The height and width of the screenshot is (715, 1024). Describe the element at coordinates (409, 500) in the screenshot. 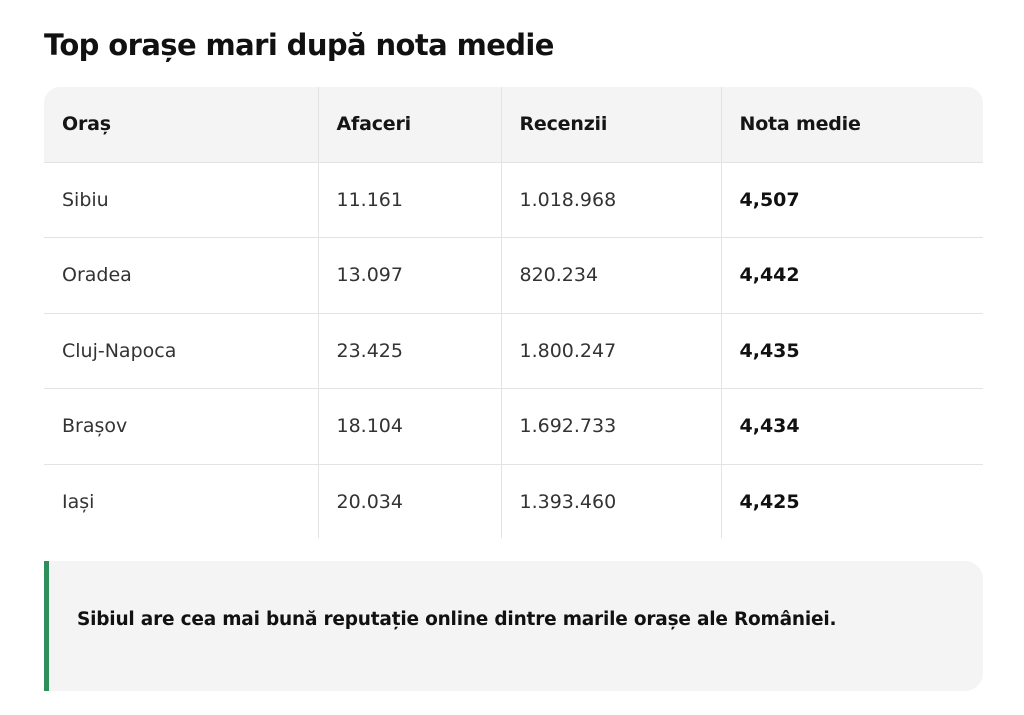

I see `businesses-cell: 20.034` at that location.